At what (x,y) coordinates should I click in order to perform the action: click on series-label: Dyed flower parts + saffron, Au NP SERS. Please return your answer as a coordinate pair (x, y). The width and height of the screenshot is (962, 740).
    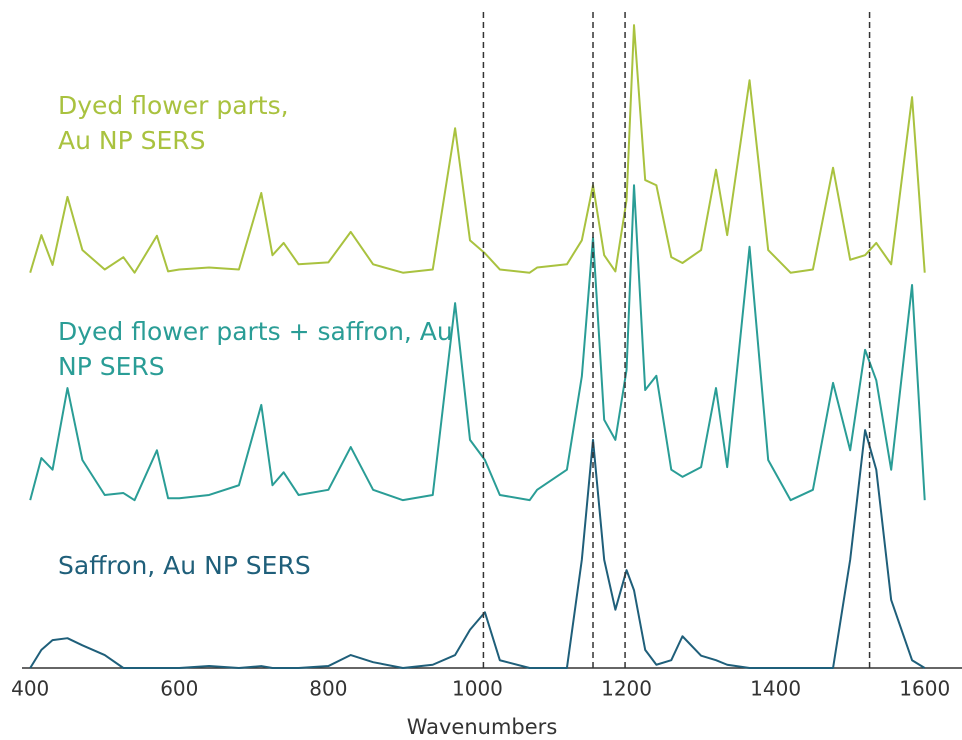
    Looking at the image, I should click on (255, 349).